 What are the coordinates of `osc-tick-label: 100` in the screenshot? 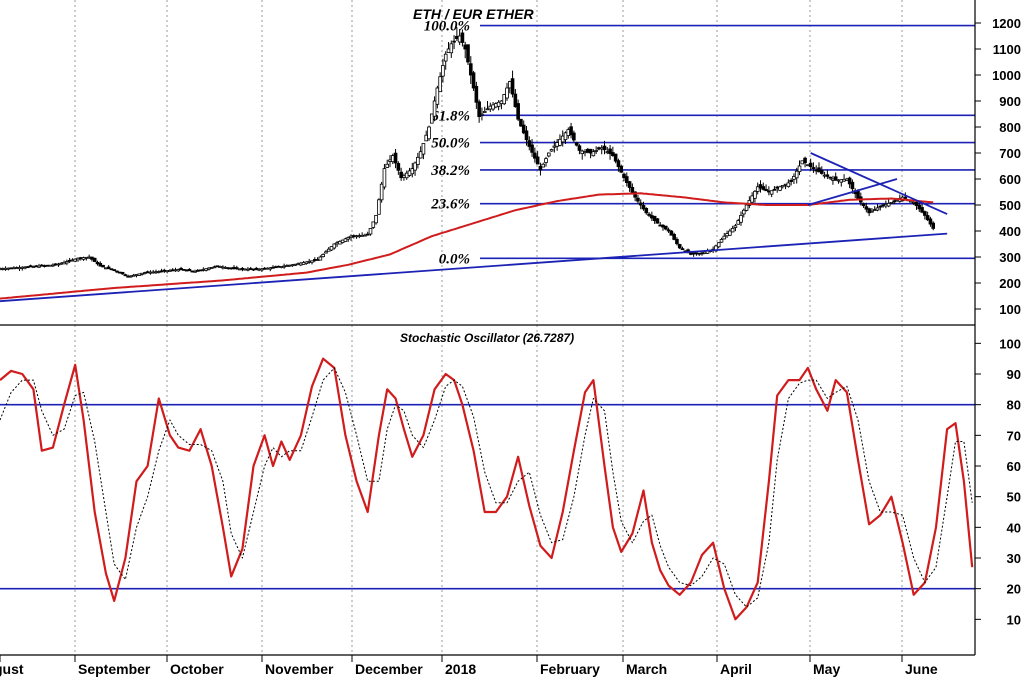 It's located at (1010, 343).